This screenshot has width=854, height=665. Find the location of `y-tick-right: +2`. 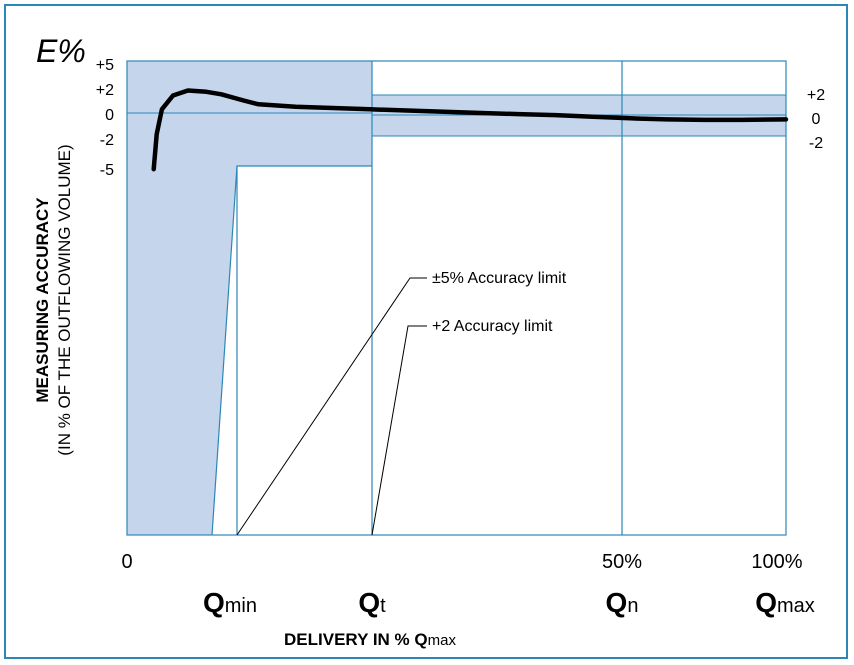

y-tick-right: +2 is located at coordinates (816, 95).